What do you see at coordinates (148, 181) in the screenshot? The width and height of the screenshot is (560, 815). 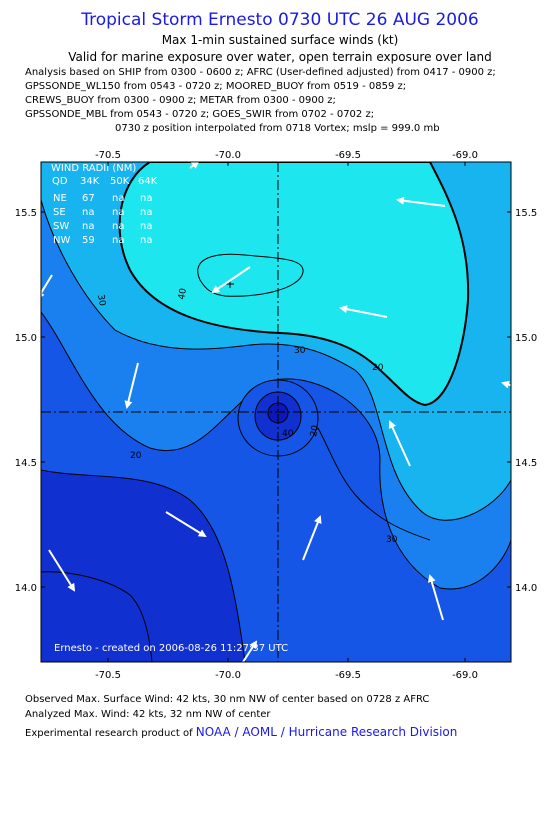 I see `wind-radii-header: 64K` at bounding box center [148, 181].